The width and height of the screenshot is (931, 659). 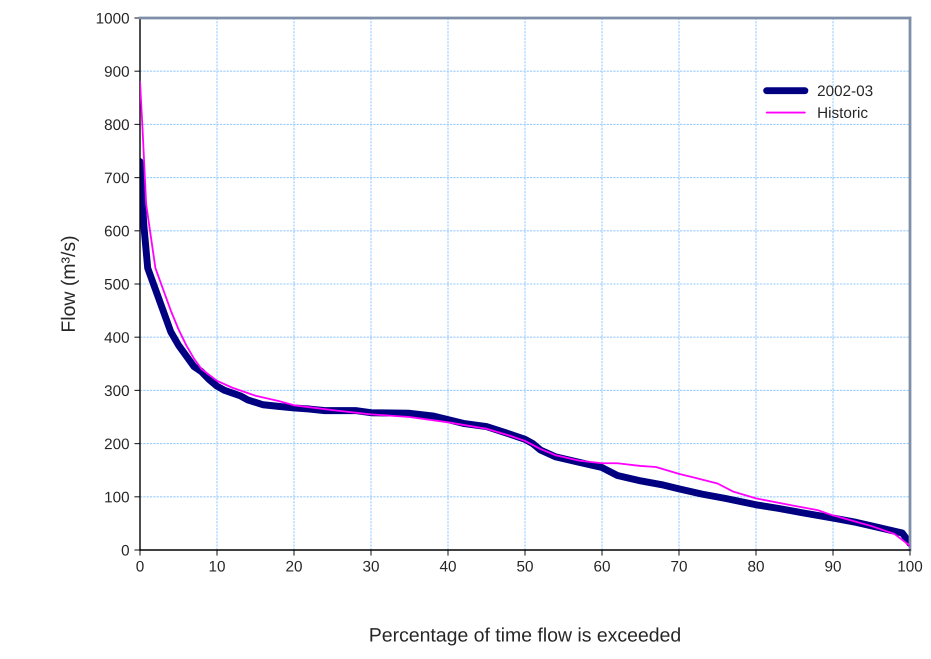 I want to click on x-tick-label: 100, so click(x=910, y=566).